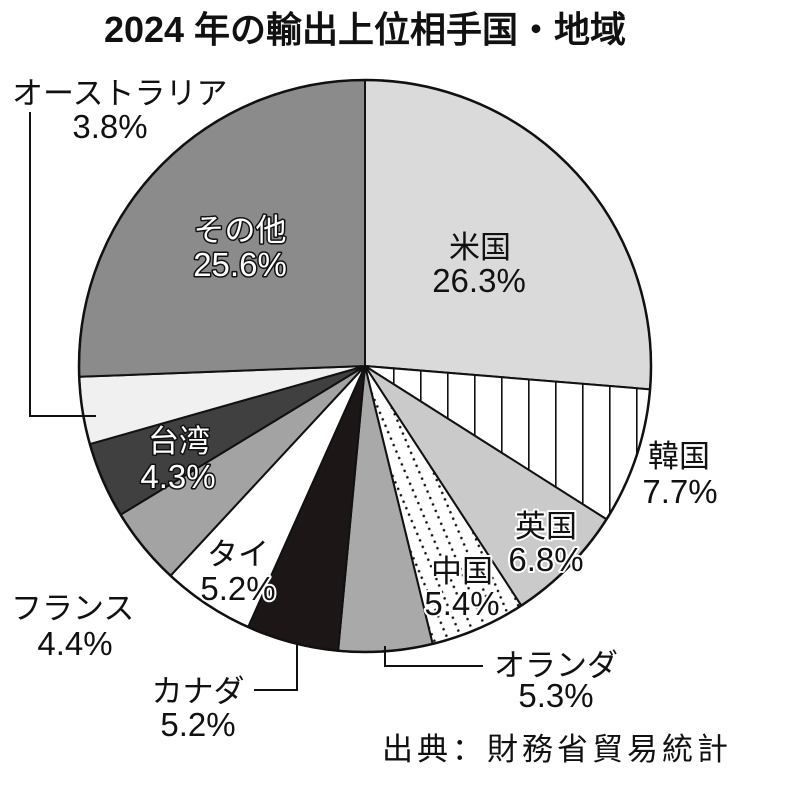 This screenshot has height=794, width=790. I want to click on label-france-unit: %, so click(97, 643).